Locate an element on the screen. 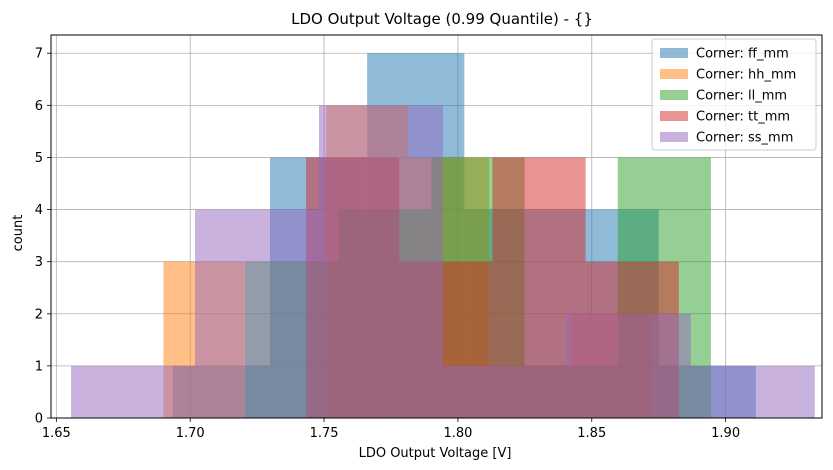 Image resolution: width=833 pixels, height=470 pixels. x-tick-label: 1.90 is located at coordinates (725, 433).